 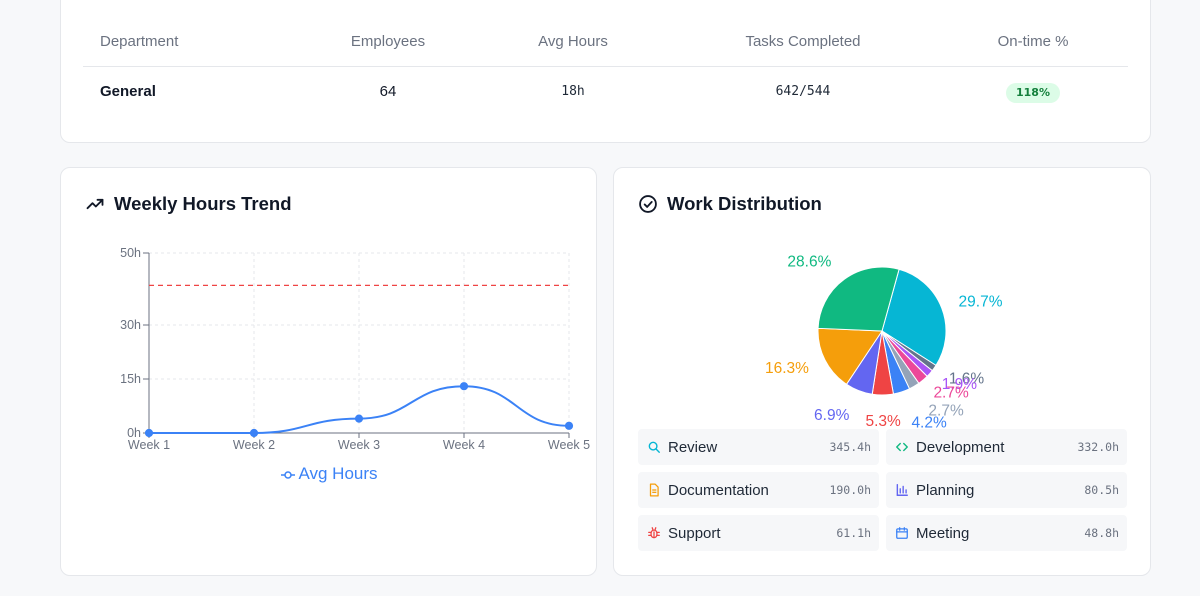 I want to click on pie-slice-label: 4.2%, so click(x=929, y=422).